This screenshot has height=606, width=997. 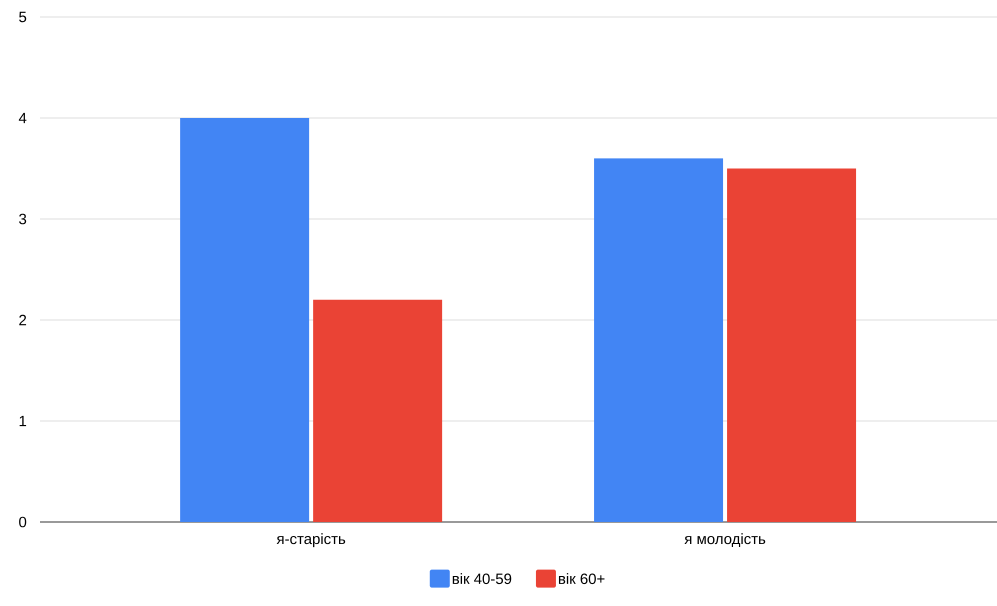 What do you see at coordinates (22, 17) in the screenshot?
I see `y-tick-label: 5` at bounding box center [22, 17].